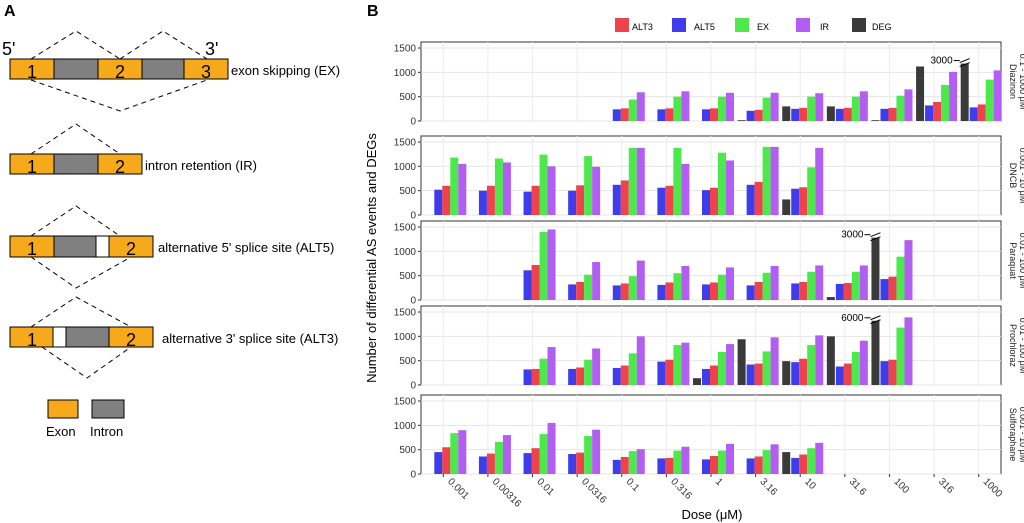 The image size is (1024, 523). I want to click on x-tick-label: 0.01, so click(545, 487).